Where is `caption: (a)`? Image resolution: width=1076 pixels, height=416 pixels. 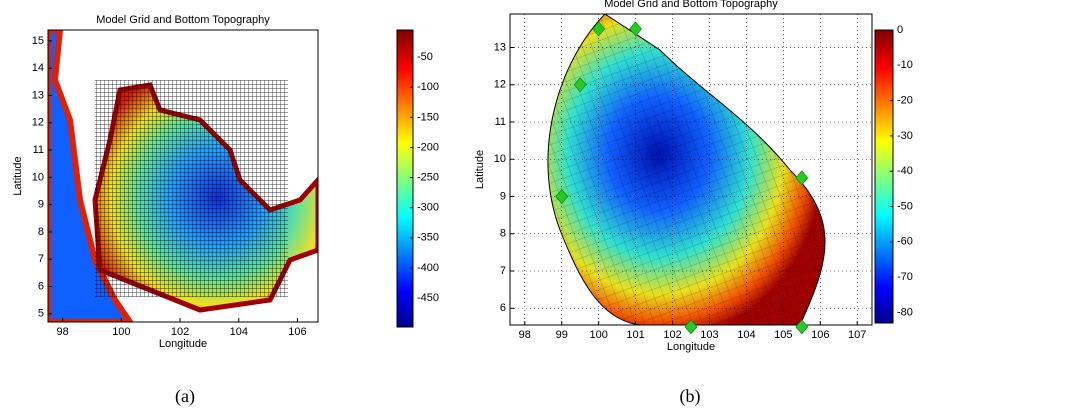 caption: (a) is located at coordinates (185, 396).